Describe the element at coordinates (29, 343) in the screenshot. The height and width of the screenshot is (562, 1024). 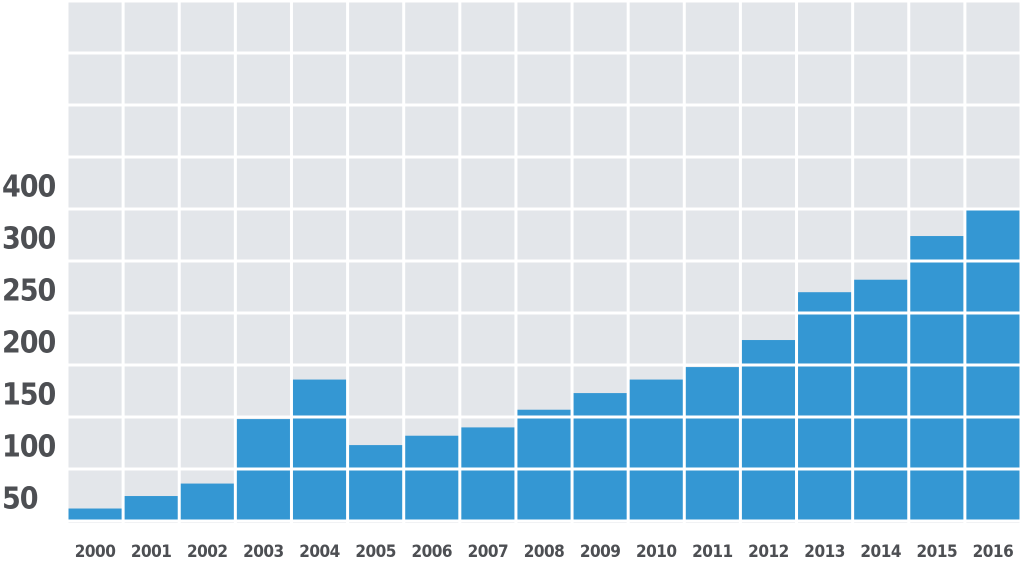
I see `y-tick-label: 200` at that location.